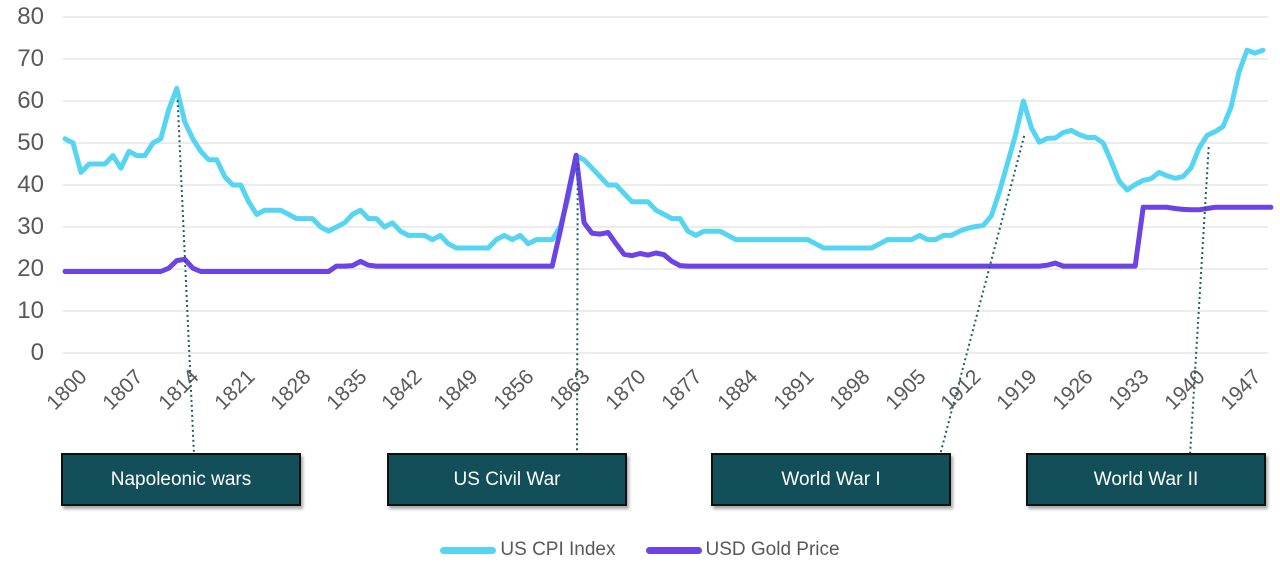 Image resolution: width=1280 pixels, height=573 pixels. I want to click on annotation-box-world-war-2: World War II, so click(1146, 479).